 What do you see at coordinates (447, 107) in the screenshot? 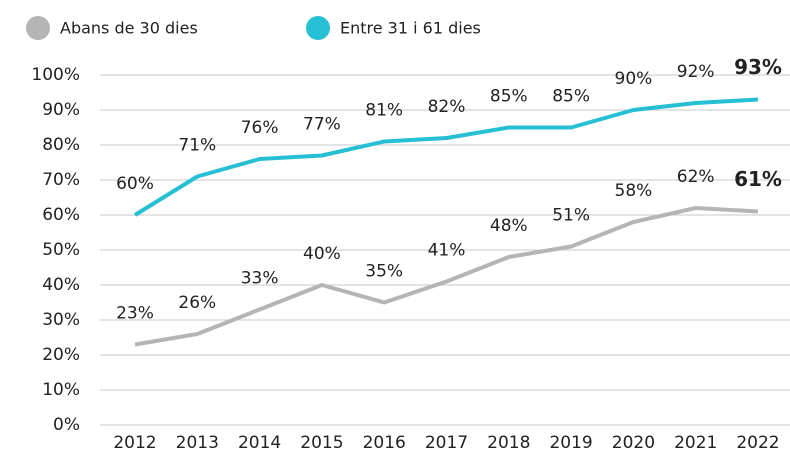
I see `data-label: 82%` at bounding box center [447, 107].